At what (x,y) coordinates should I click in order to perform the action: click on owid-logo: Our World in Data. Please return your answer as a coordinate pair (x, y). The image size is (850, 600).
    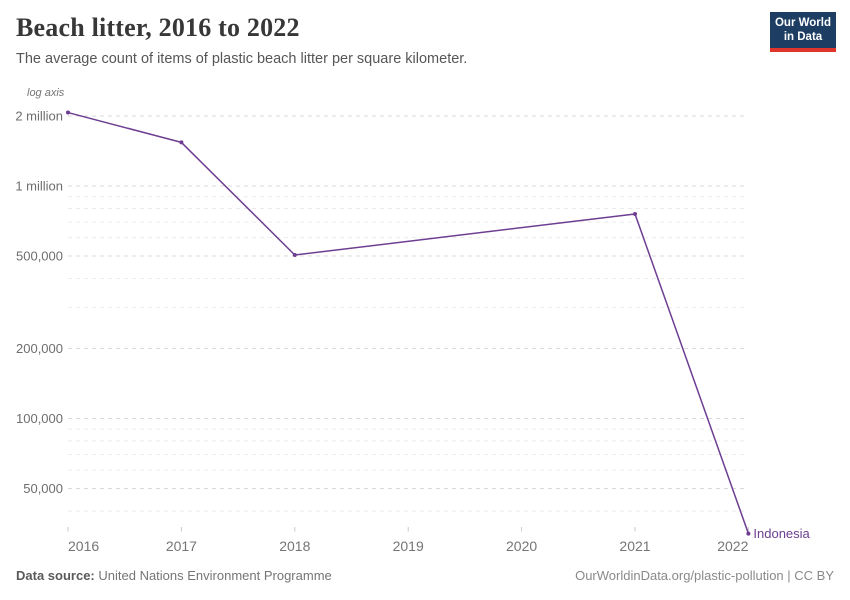
    Looking at the image, I should click on (803, 32).